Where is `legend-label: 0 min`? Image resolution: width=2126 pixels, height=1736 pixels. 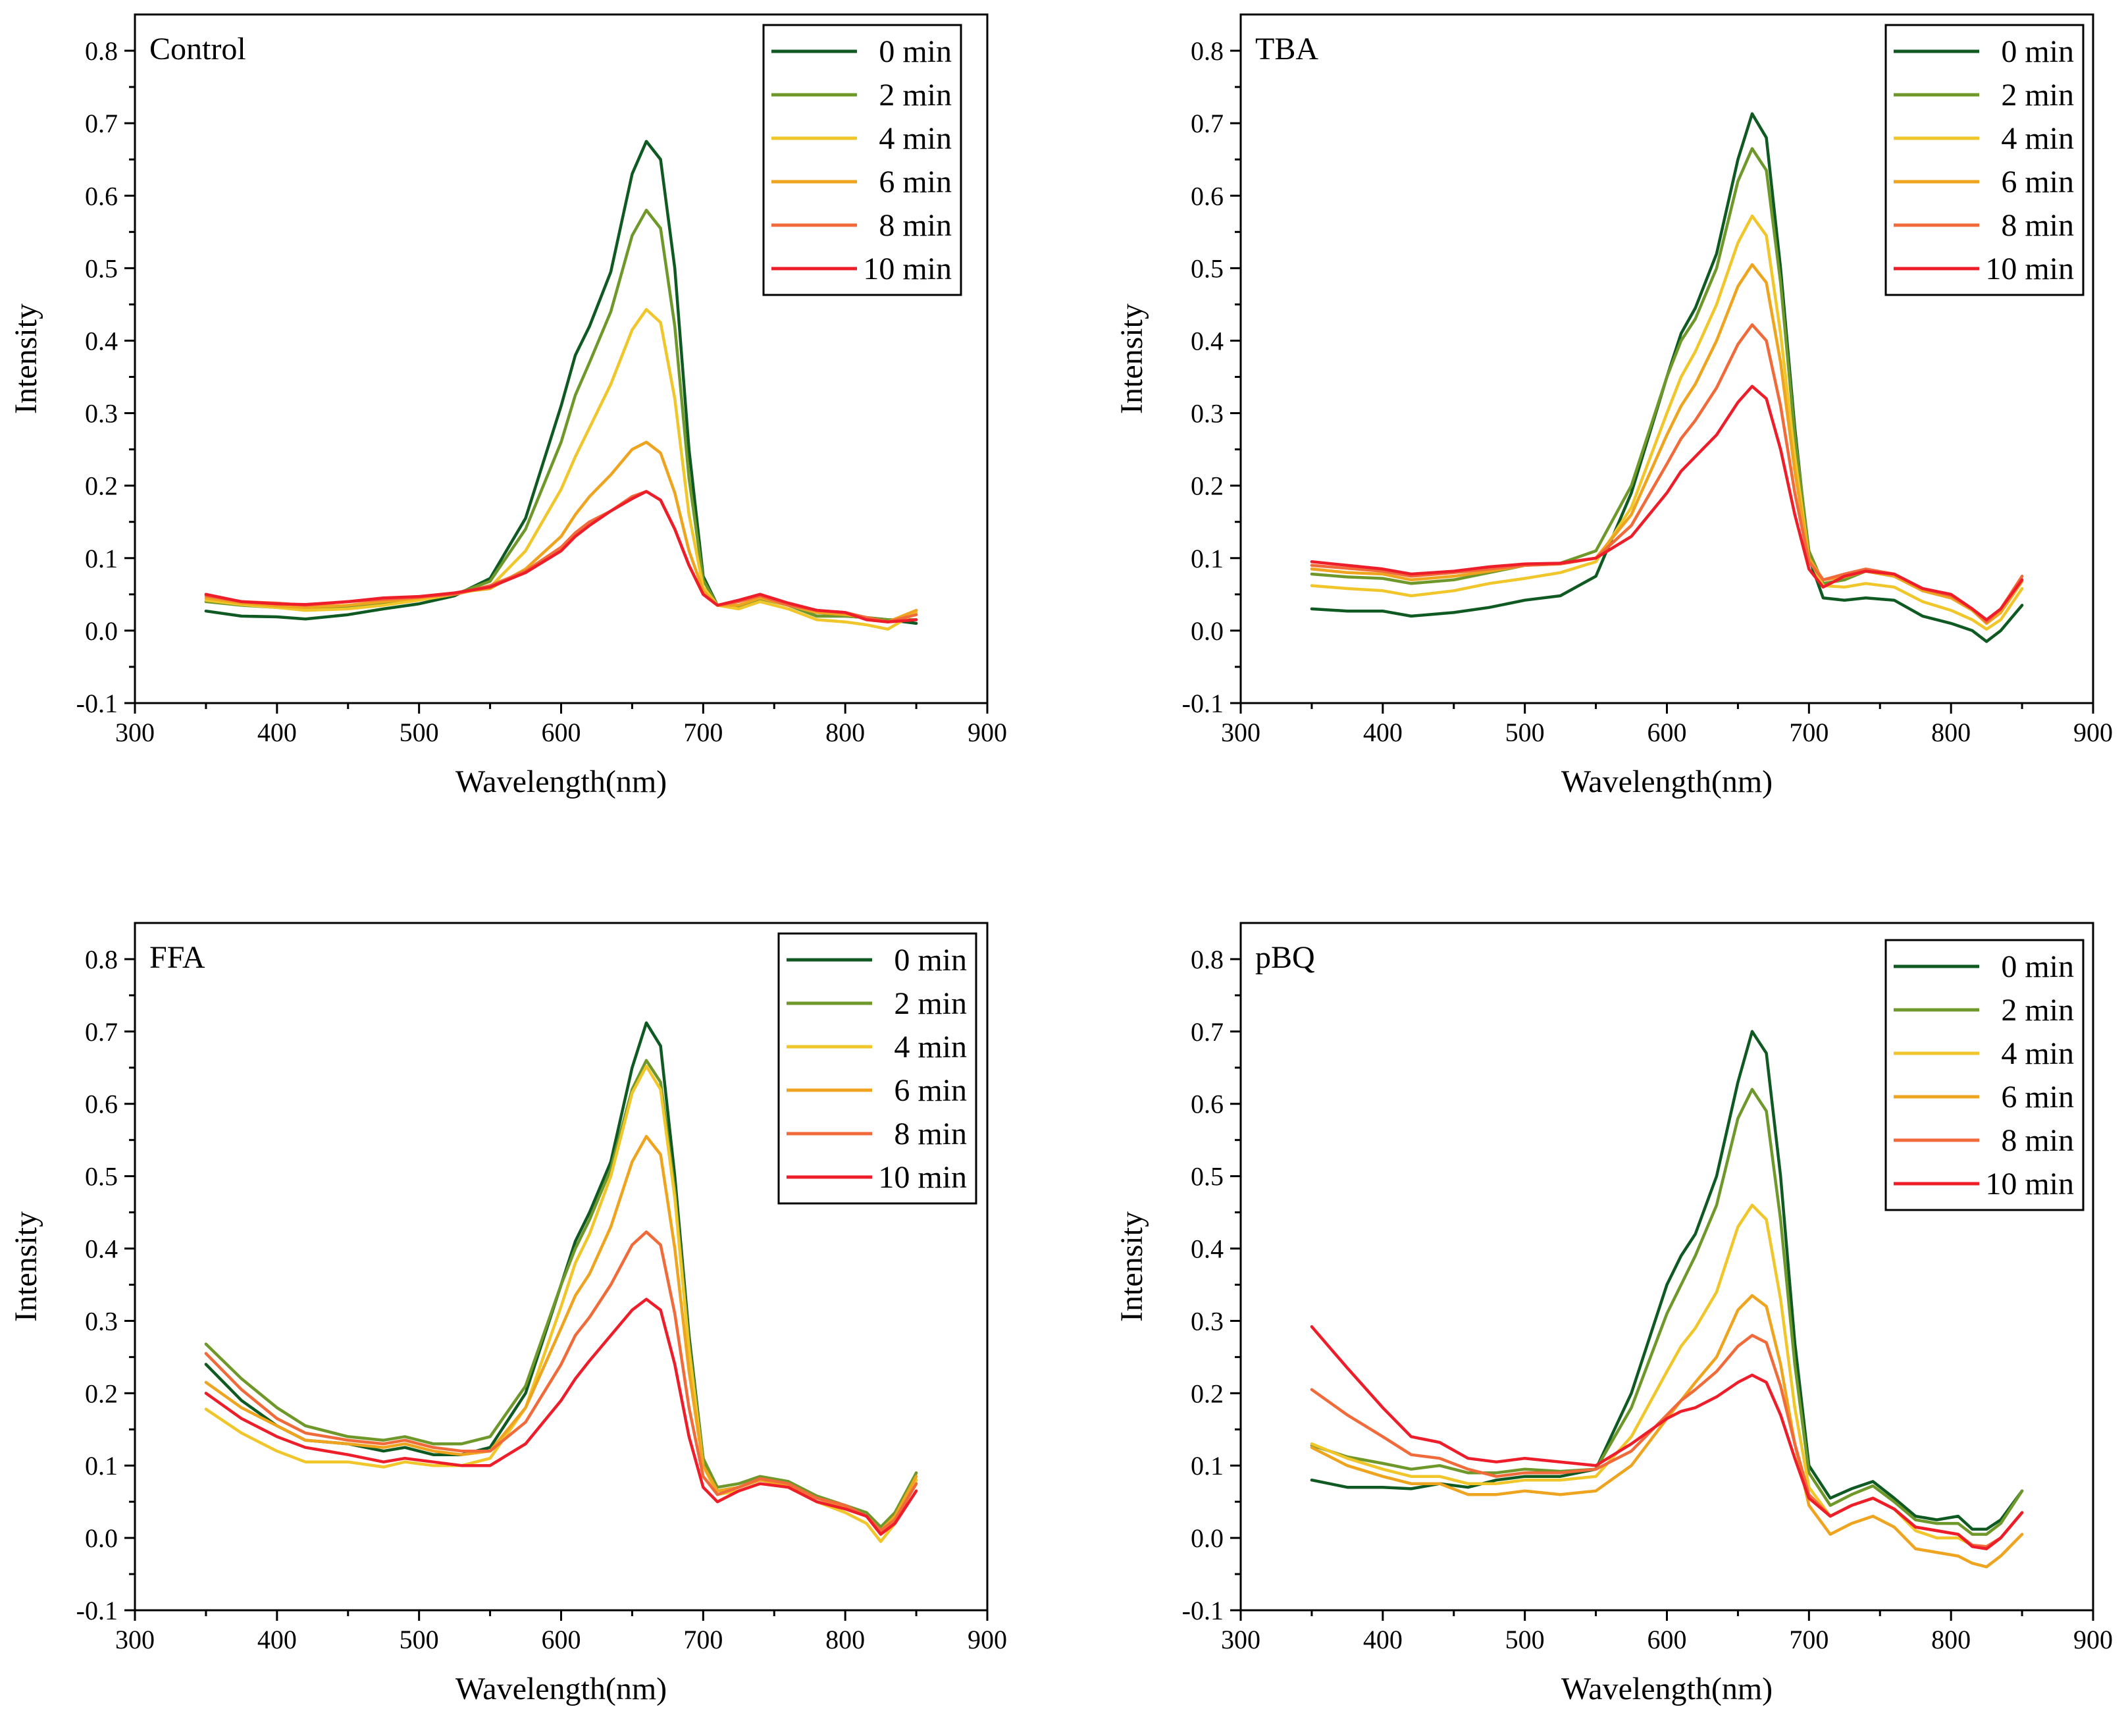
legend-label: 0 min is located at coordinates (915, 51).